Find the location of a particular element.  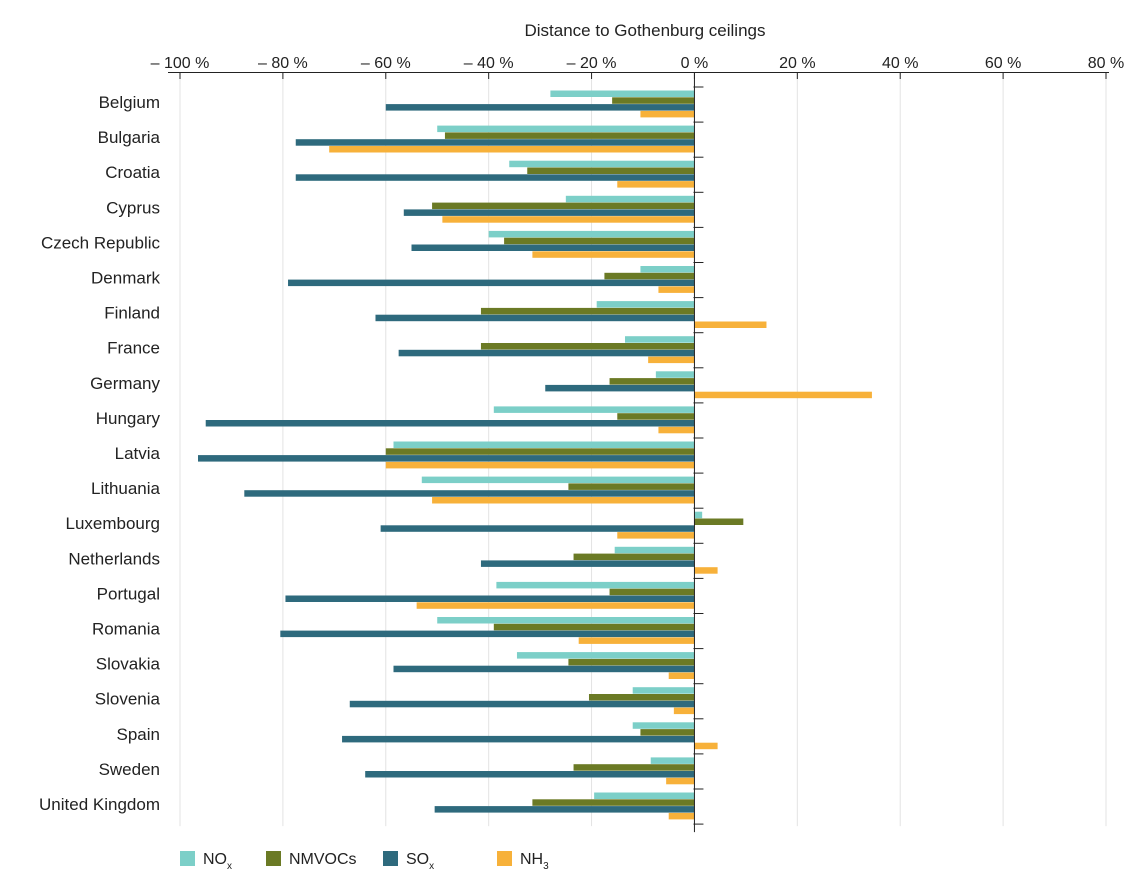

category-label: Spain is located at coordinates (138, 734).